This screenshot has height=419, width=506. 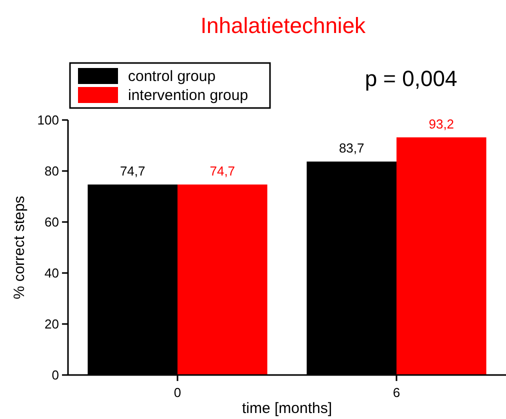 What do you see at coordinates (48, 120) in the screenshot?
I see `y-tick-label: 100` at bounding box center [48, 120].